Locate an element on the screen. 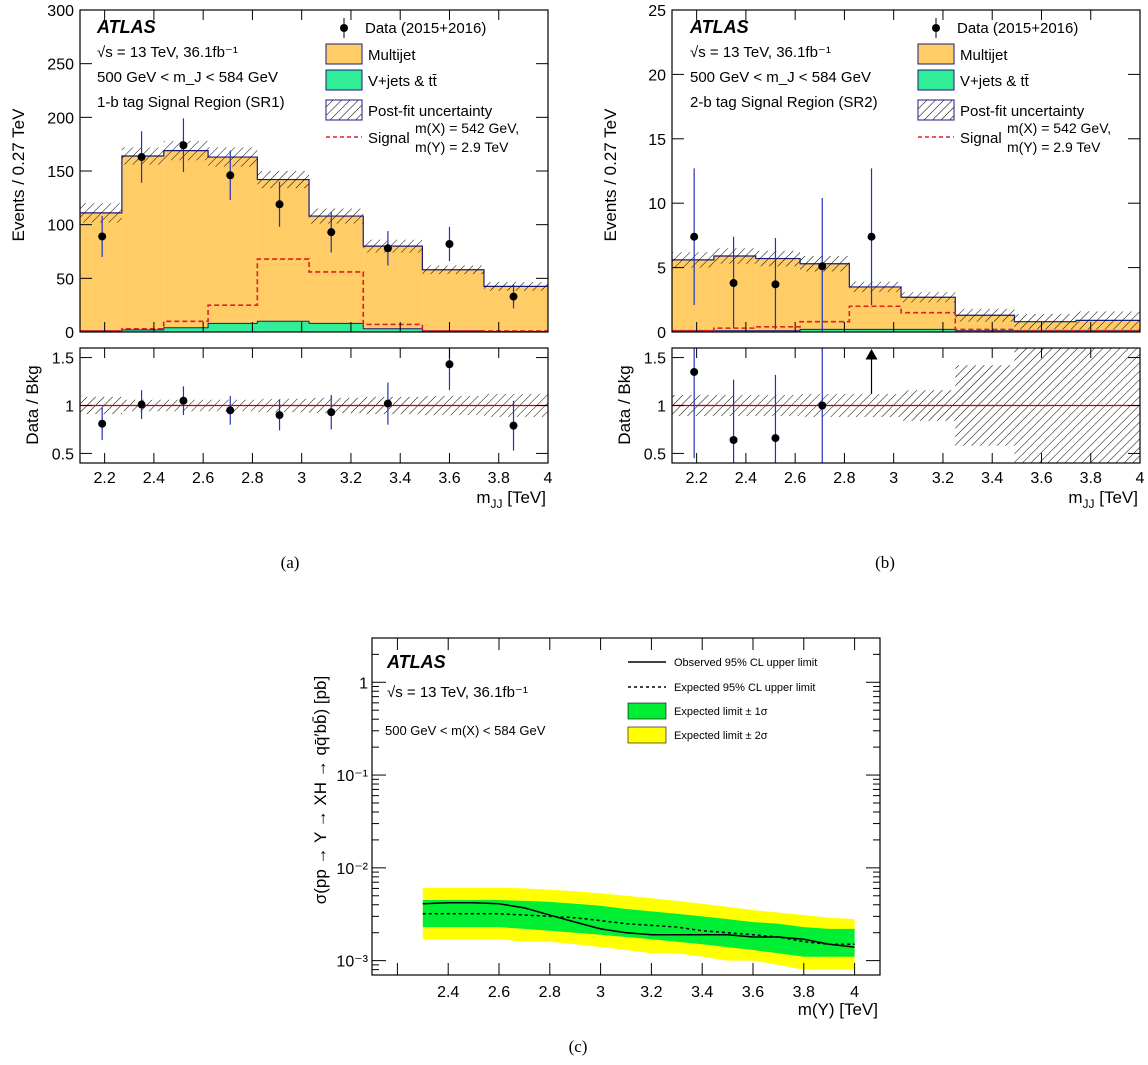 This screenshot has width=1148, height=1065. main-plot-frame is located at coordinates (906, 171).